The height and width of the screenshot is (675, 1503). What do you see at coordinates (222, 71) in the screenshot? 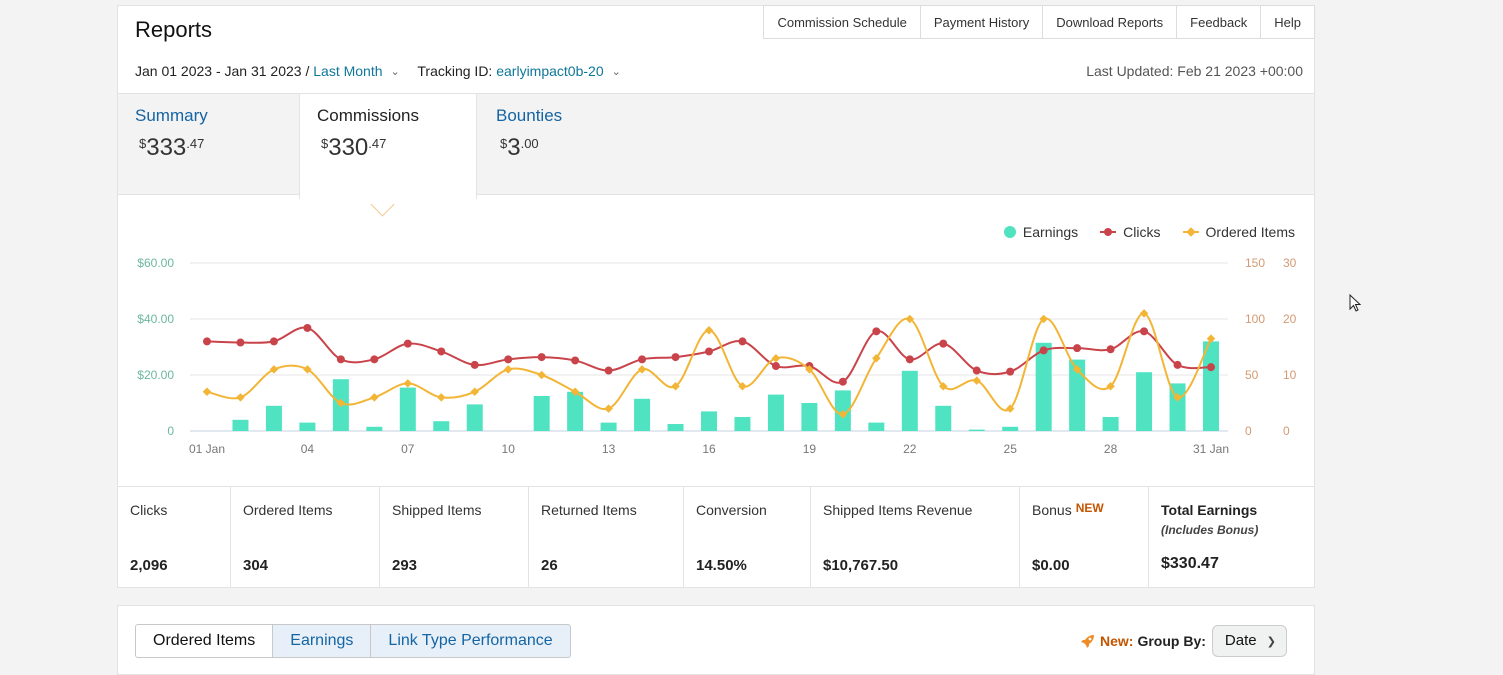
I see `date-range: Jan 01 2023 - Jan 31 2023 /` at bounding box center [222, 71].